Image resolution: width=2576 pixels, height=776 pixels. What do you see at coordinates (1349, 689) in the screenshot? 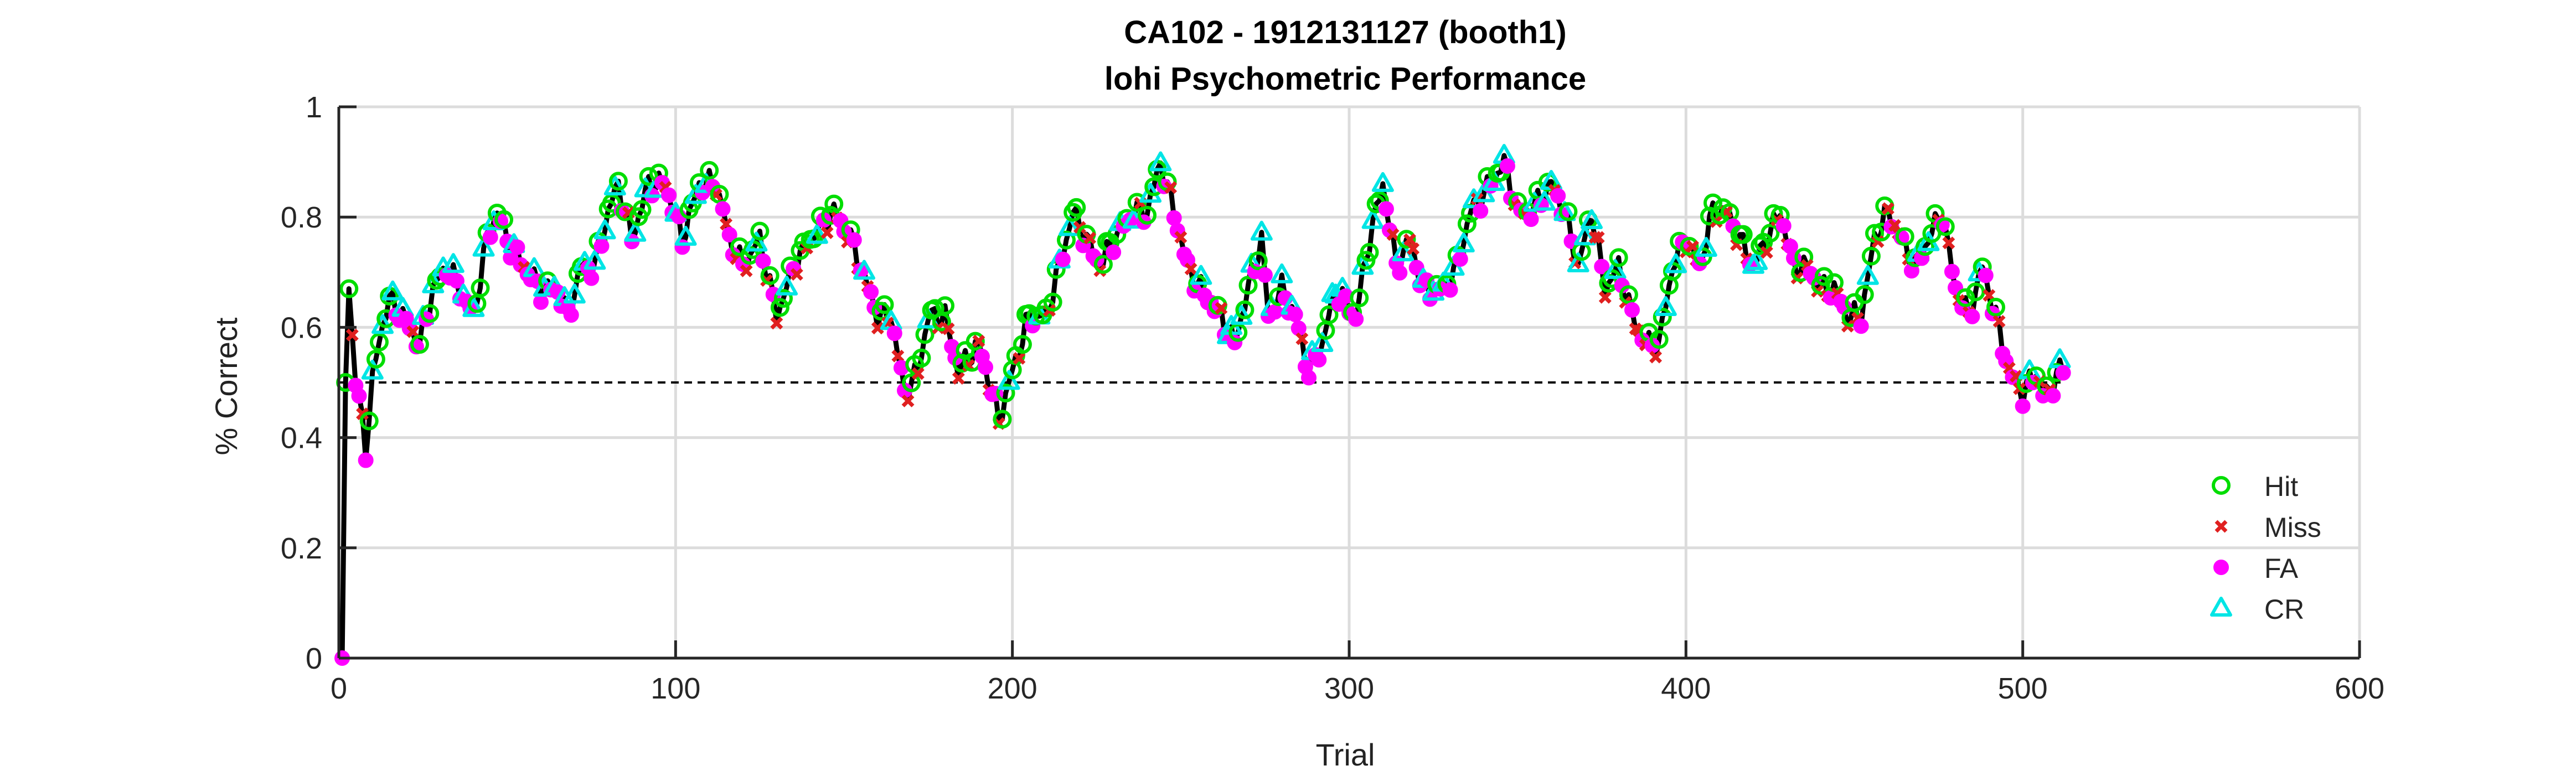
I see `x-tick-label: 300` at bounding box center [1349, 689].